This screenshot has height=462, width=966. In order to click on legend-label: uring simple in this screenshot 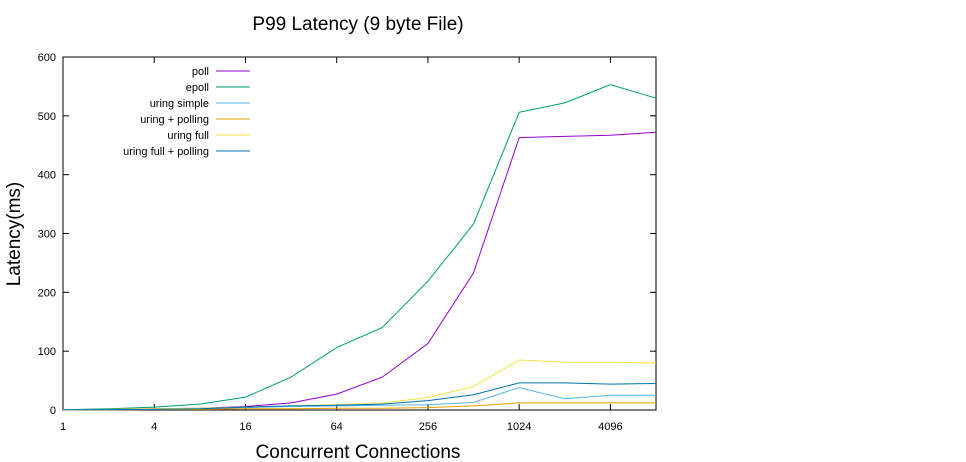, I will do `click(179, 104)`.